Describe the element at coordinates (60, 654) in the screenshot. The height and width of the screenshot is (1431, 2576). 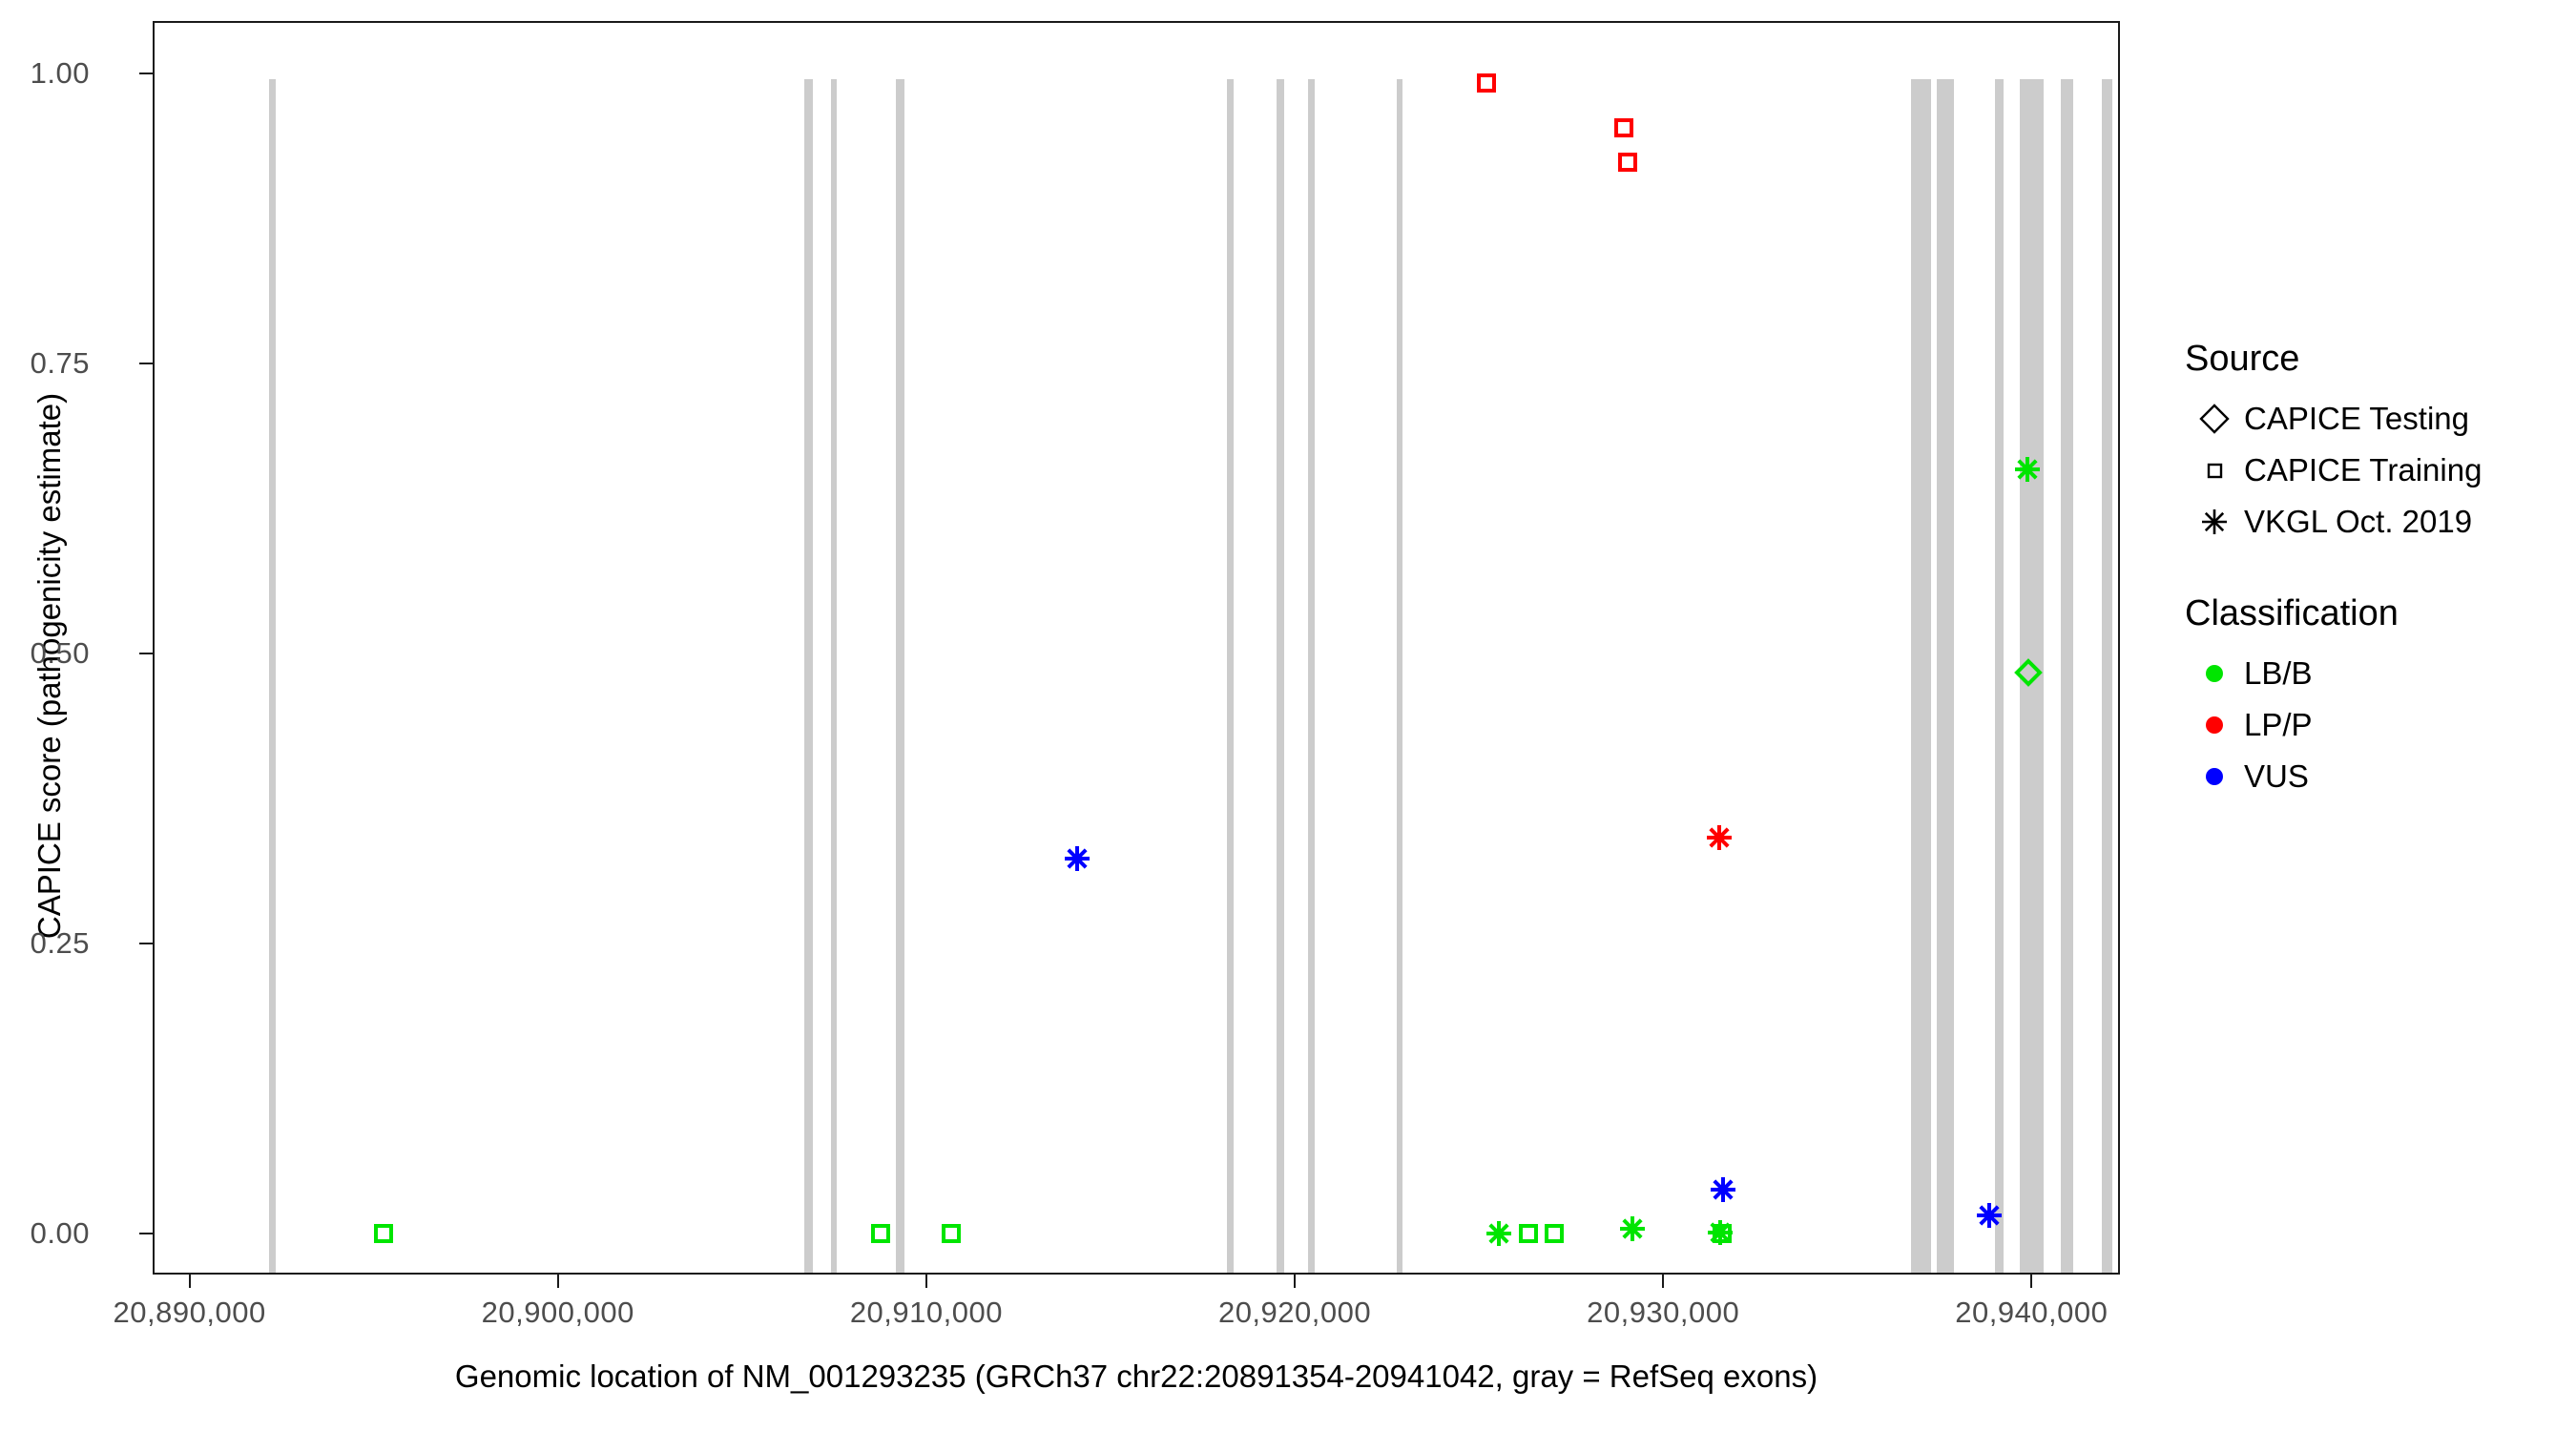
I see `y-tick-label: 0.50` at that location.